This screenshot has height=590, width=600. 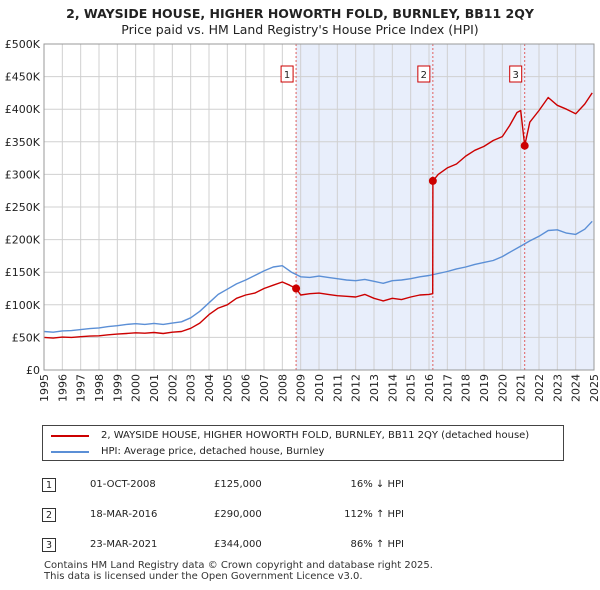 What do you see at coordinates (209, 388) in the screenshot?
I see `x-tick-label: 2004` at bounding box center [209, 388].